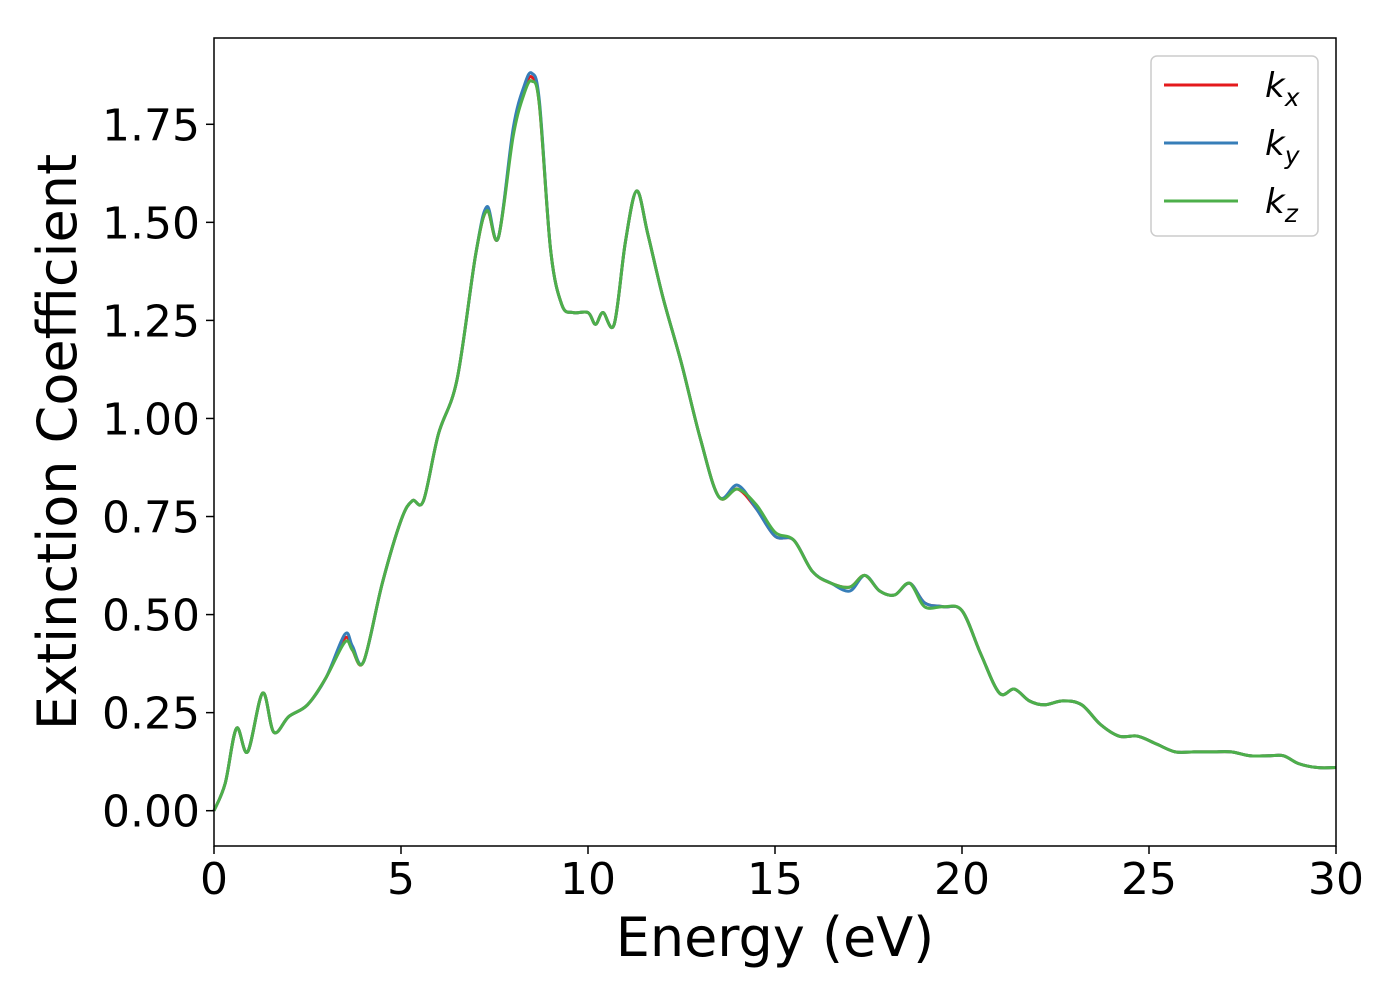 The width and height of the screenshot is (1400, 1005). What do you see at coordinates (151, 321) in the screenshot?
I see `y-tick-label: 1.25` at bounding box center [151, 321].